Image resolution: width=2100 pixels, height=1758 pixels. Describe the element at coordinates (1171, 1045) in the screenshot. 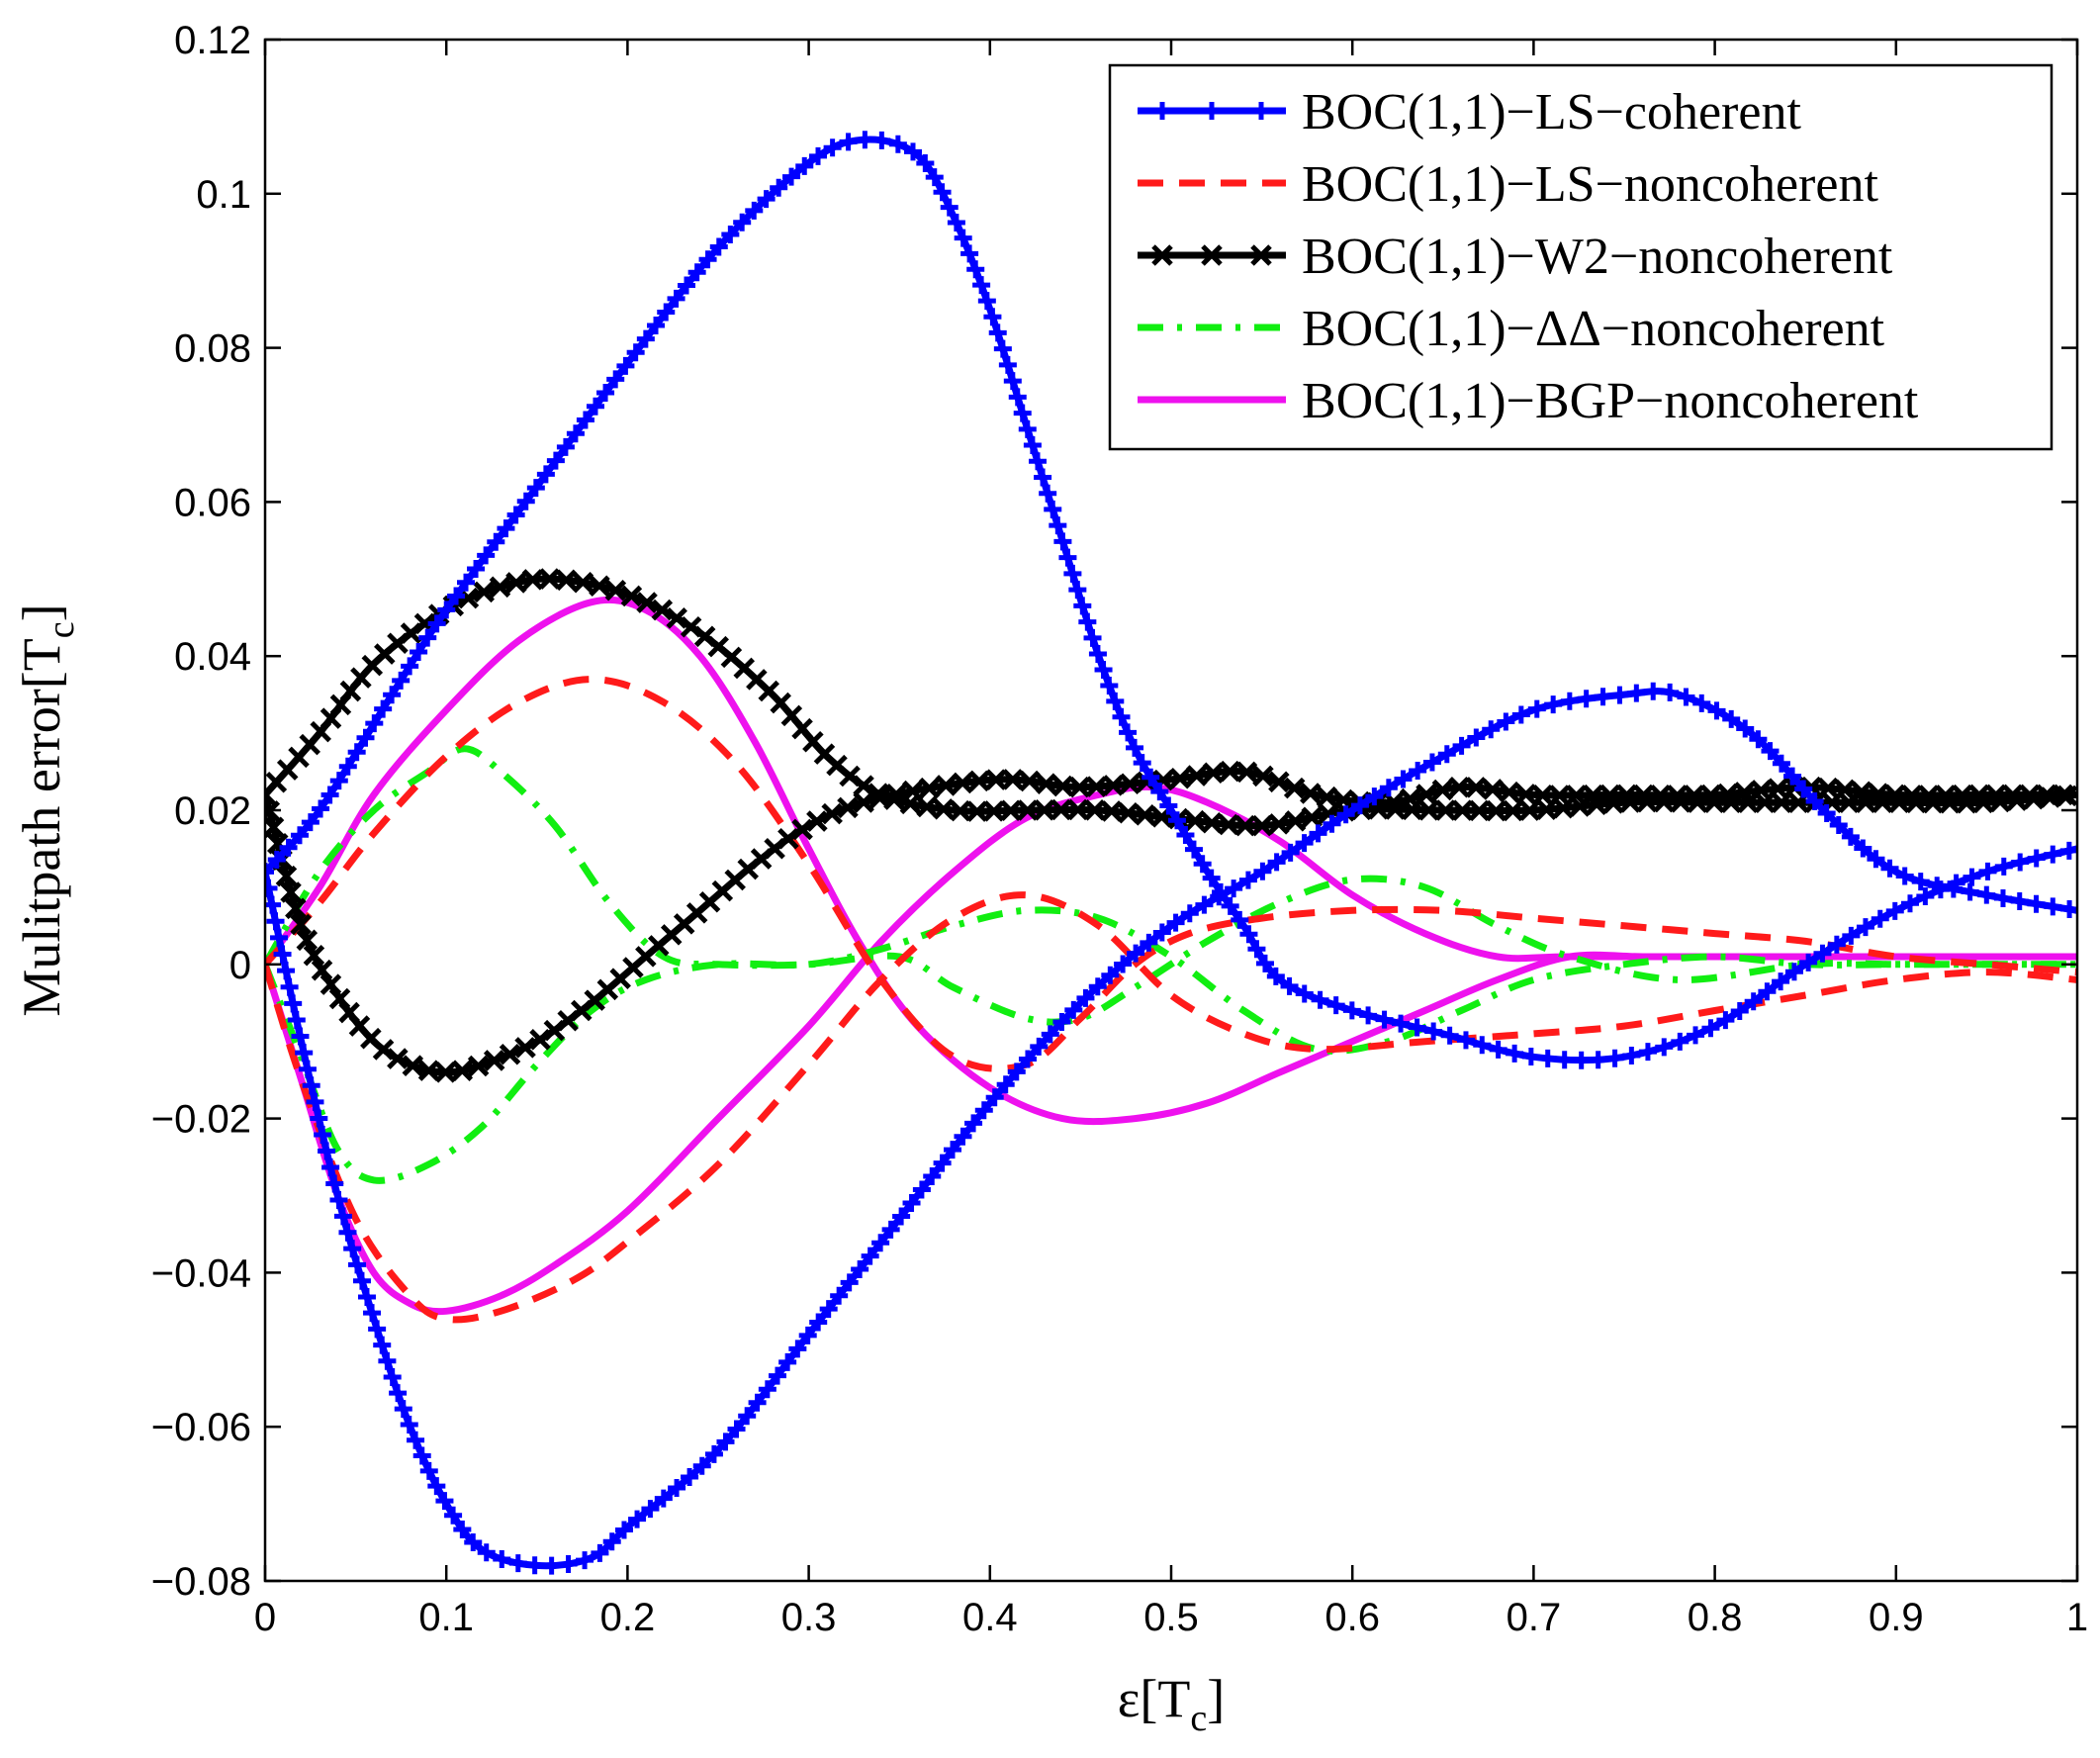

I see `series-4-envelope-lower-line` at that location.